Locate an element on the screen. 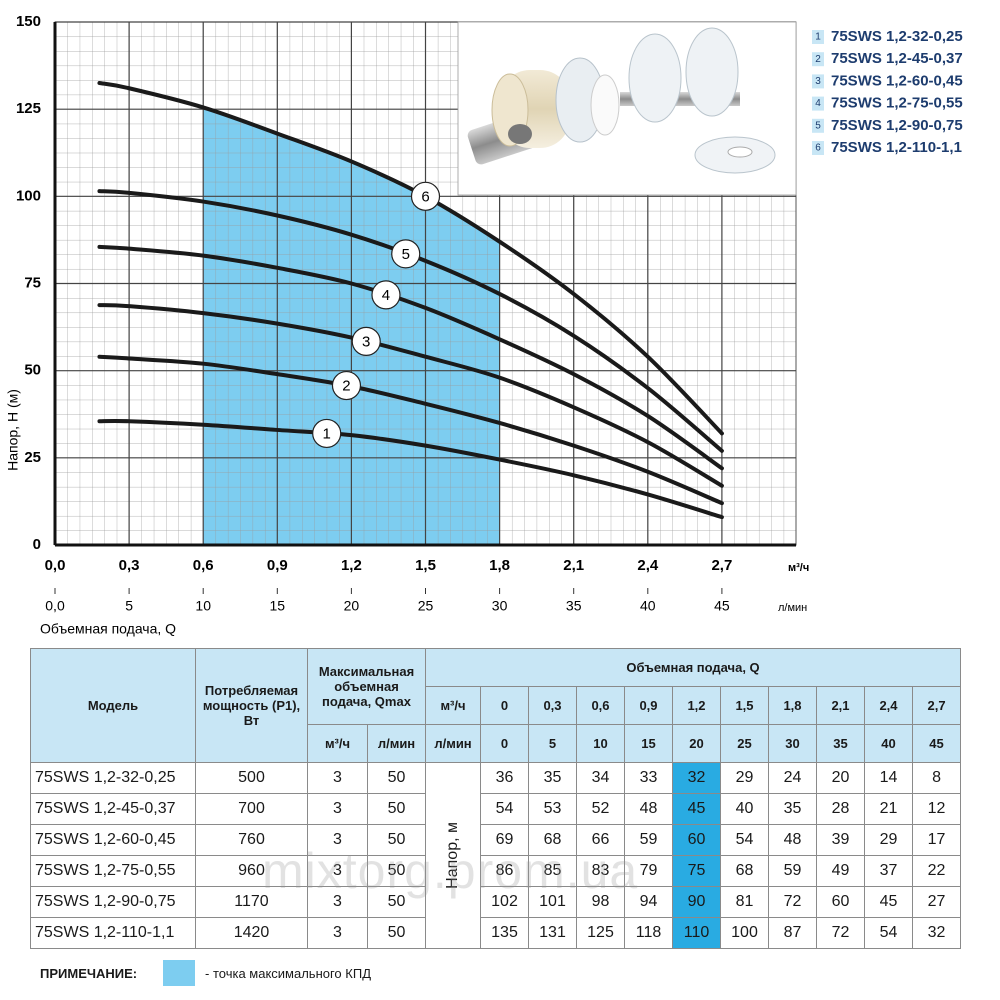 This screenshot has width=1000, height=1000. header-cell: Потребляемая мощность (P1), Вт is located at coordinates (251, 705).